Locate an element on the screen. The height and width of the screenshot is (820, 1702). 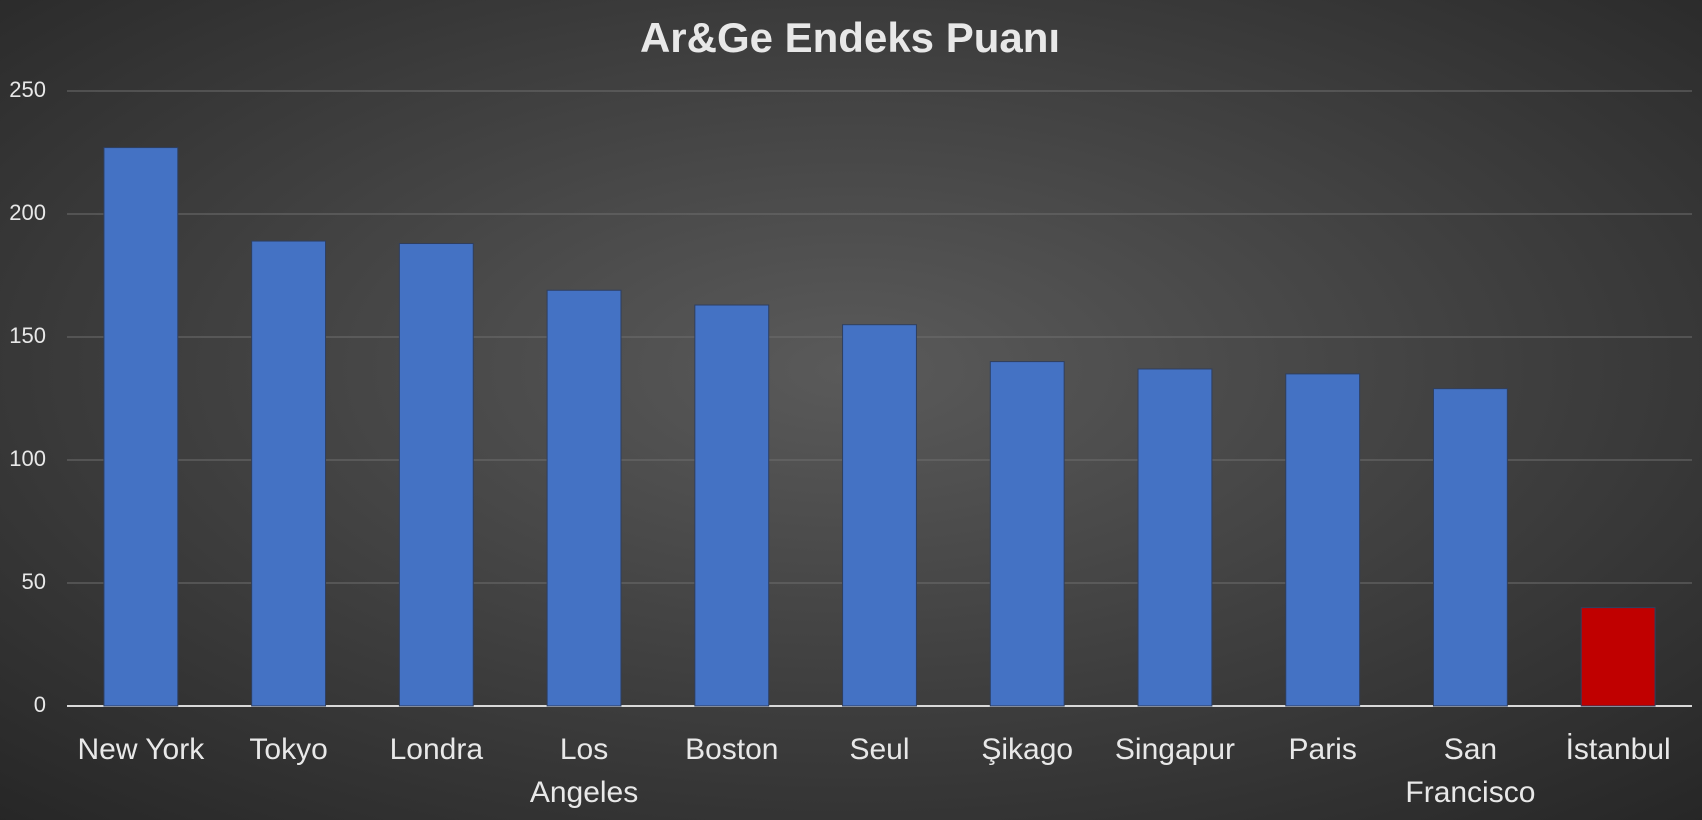
x-tick-label: Singapur is located at coordinates (1175, 749).